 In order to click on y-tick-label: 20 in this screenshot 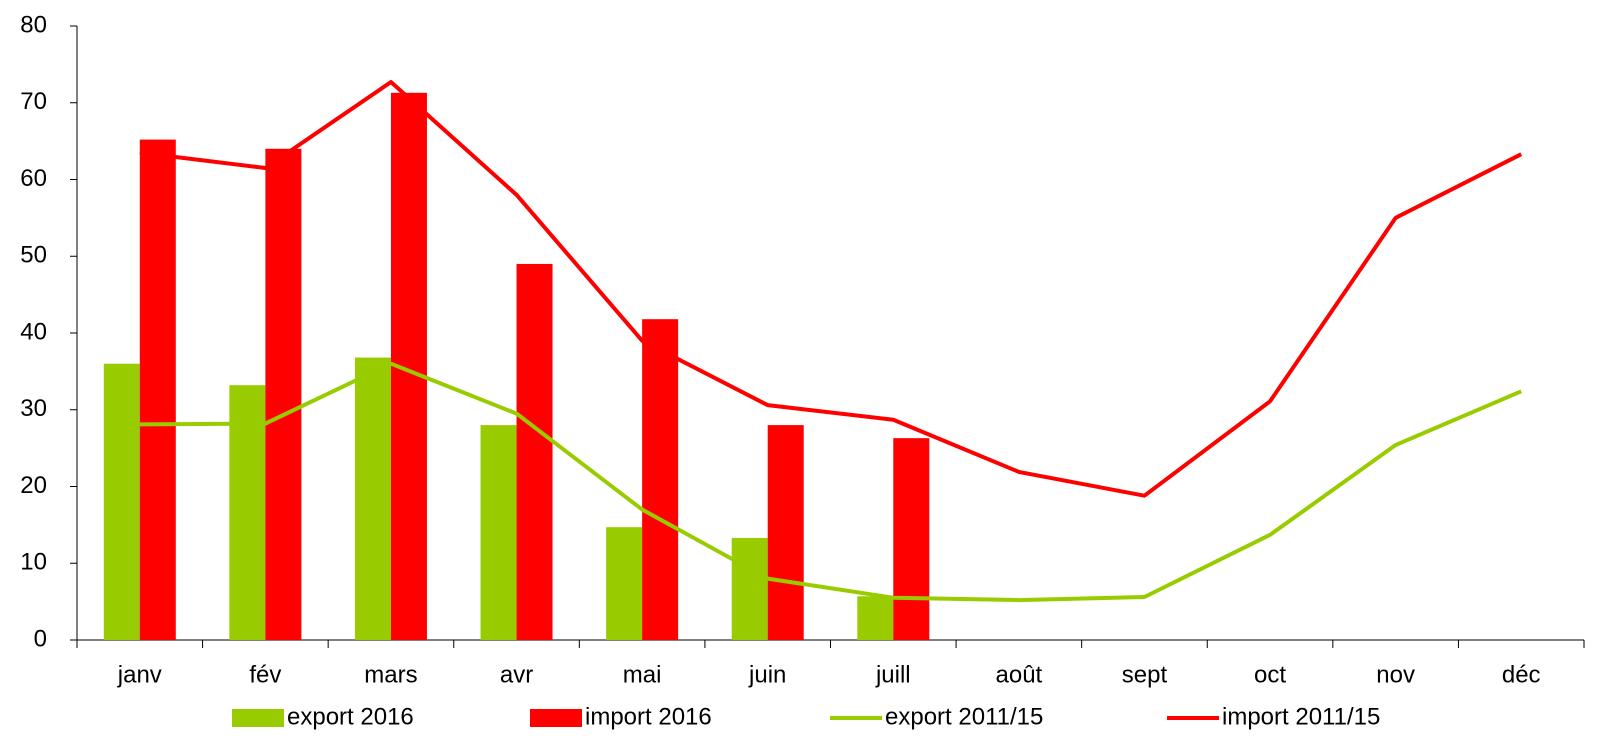, I will do `click(33, 485)`.